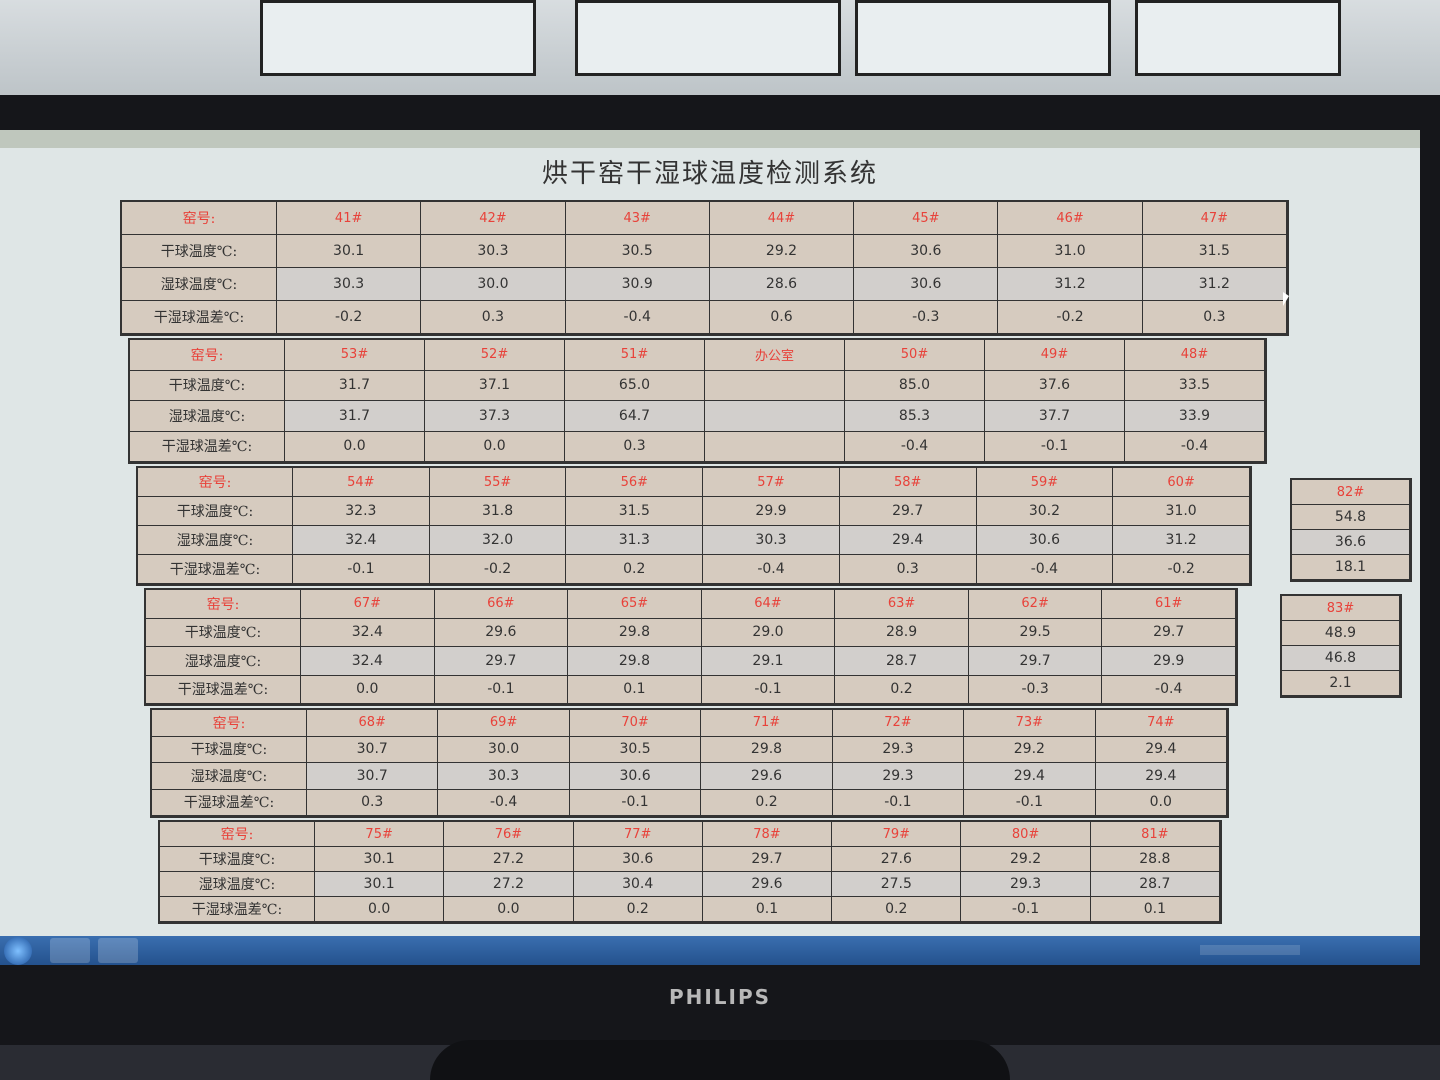 The width and height of the screenshot is (1440, 1080). Describe the element at coordinates (1181, 482) in the screenshot. I see `kiln-id: 60#` at that location.